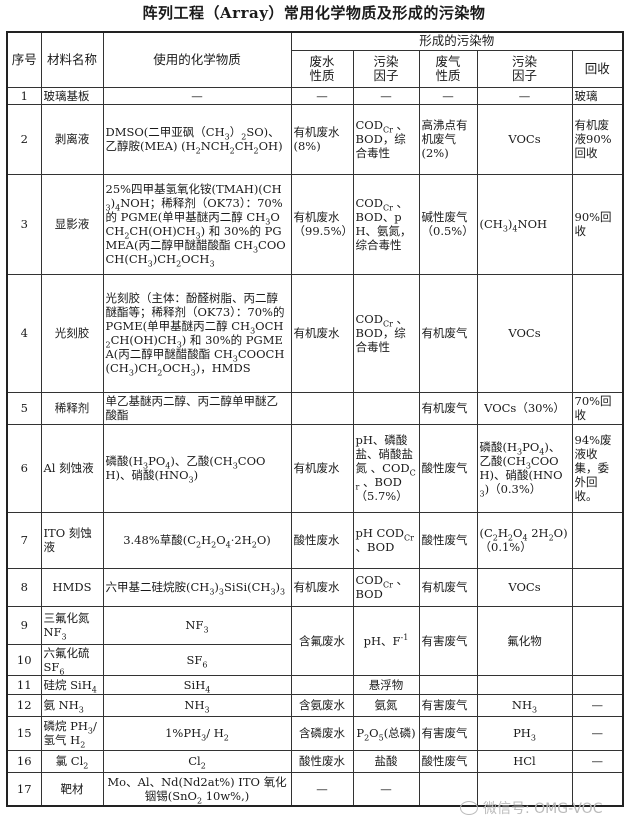 This screenshot has height=833, width=628. Describe the element at coordinates (524, 789) in the screenshot. I see `waste-gas-factor` at that location.